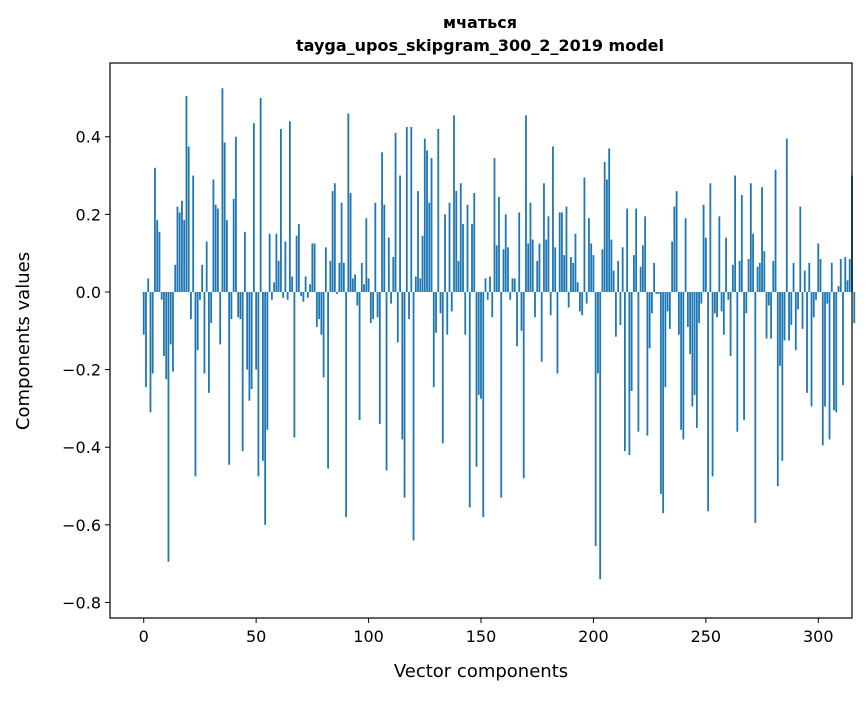 Image resolution: width=867 pixels, height=701 pixels. What do you see at coordinates (23, 341) in the screenshot?
I see `y-axis-label: Components values` at bounding box center [23, 341].